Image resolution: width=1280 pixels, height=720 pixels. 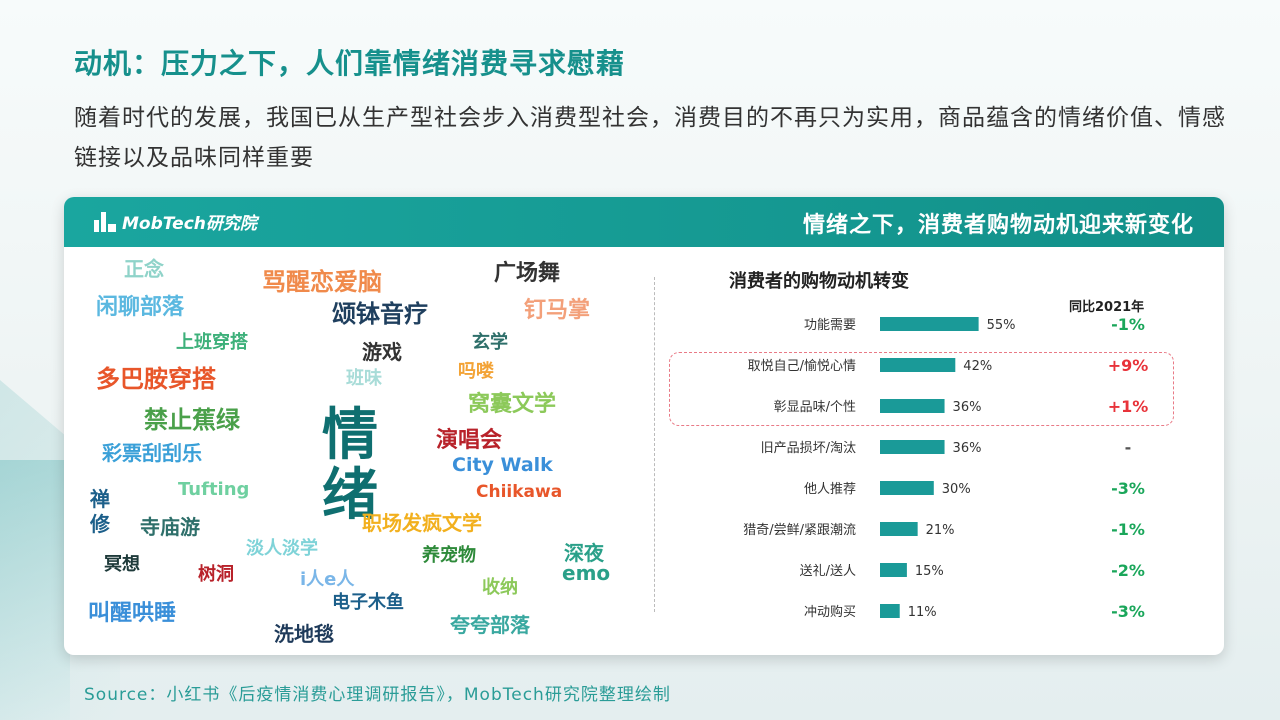 I want to click on word-cloud-item: 职场发疯文学, so click(x=422, y=523).